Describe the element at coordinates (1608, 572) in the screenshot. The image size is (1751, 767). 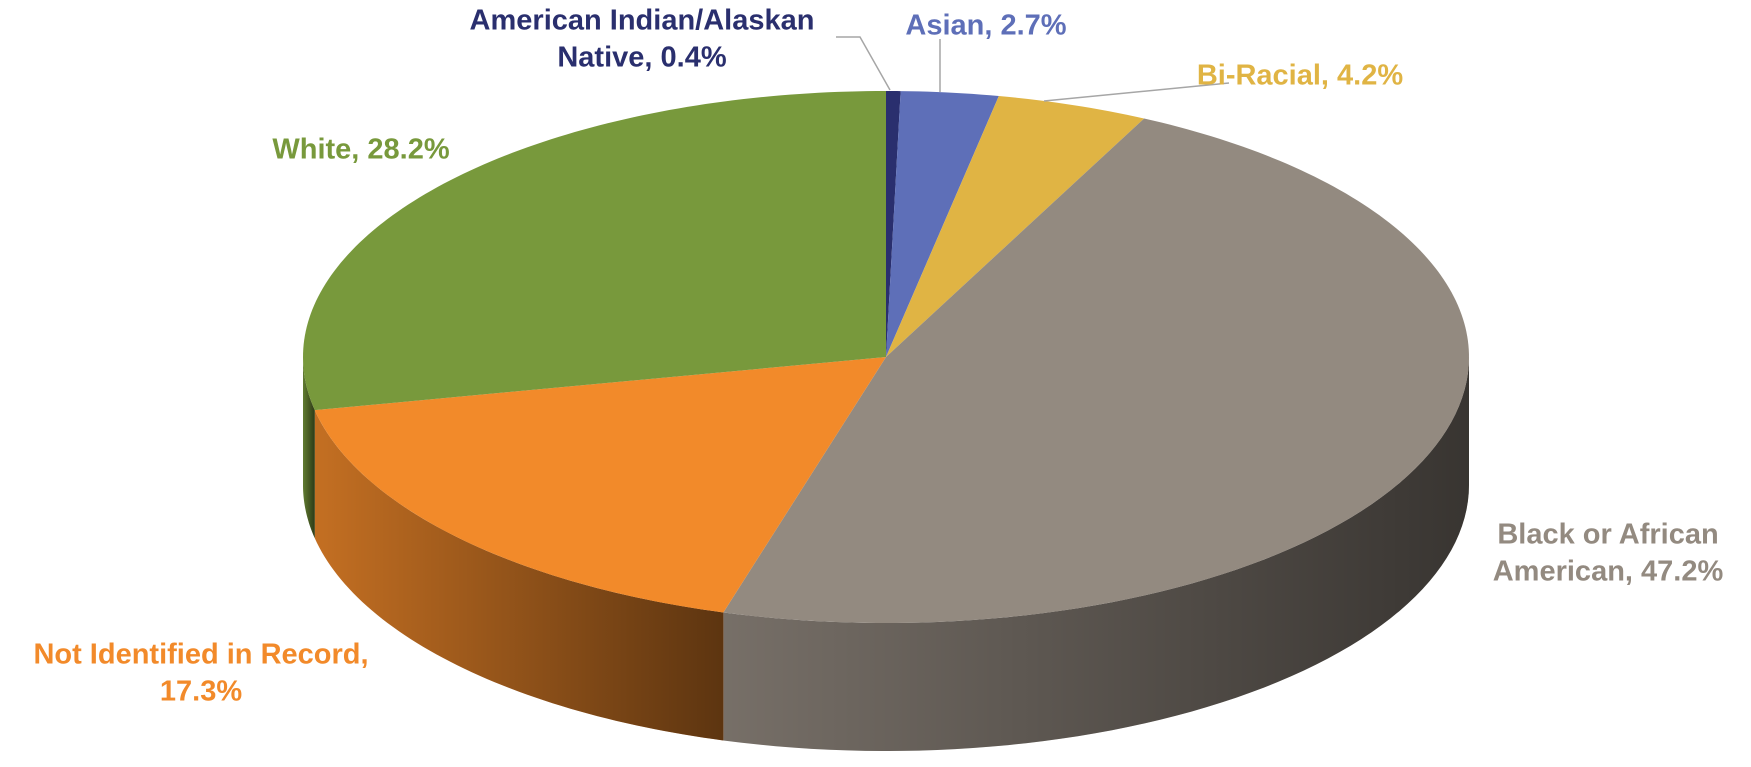
I see `data-label: American, 47.2%` at that location.